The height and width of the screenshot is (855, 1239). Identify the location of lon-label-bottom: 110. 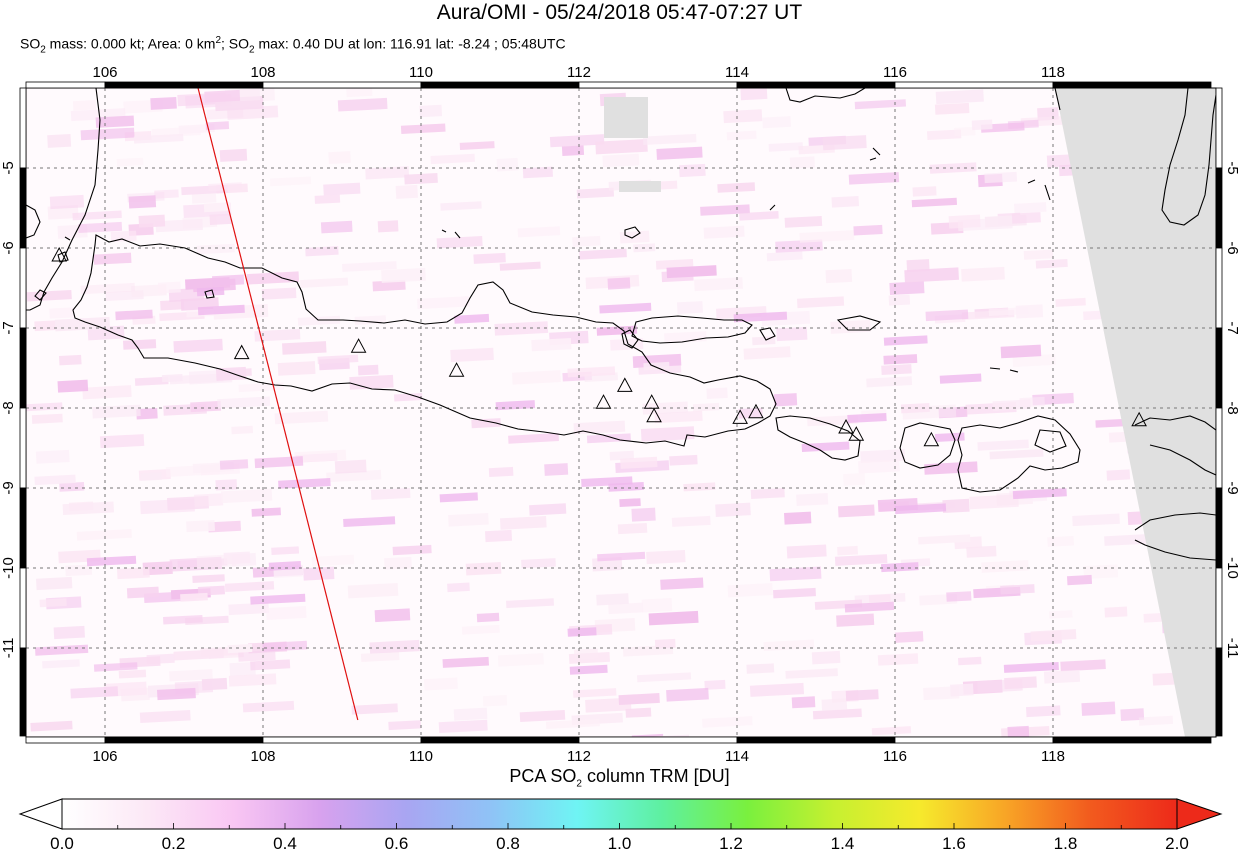
(421, 756).